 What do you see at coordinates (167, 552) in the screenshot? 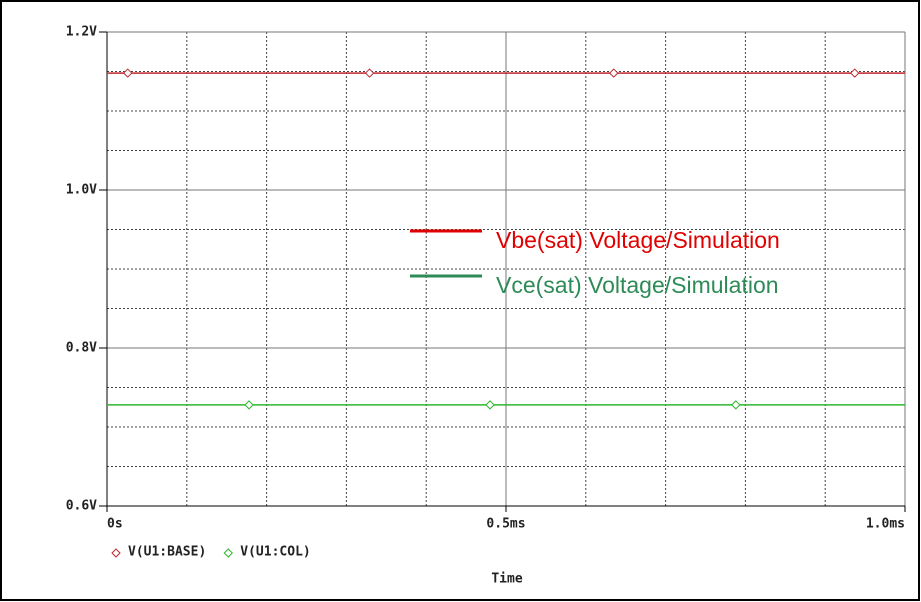
I see `legend-label: V(U1:BASE)` at bounding box center [167, 552].